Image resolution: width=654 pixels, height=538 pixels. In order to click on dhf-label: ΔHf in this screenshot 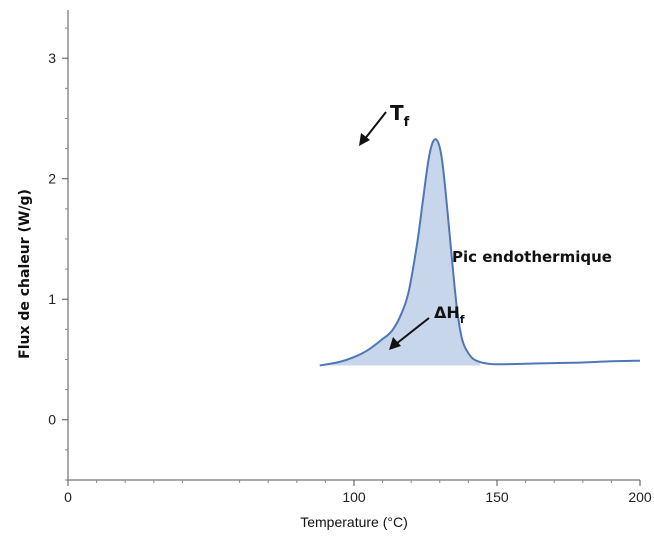, I will do `click(449, 314)`.